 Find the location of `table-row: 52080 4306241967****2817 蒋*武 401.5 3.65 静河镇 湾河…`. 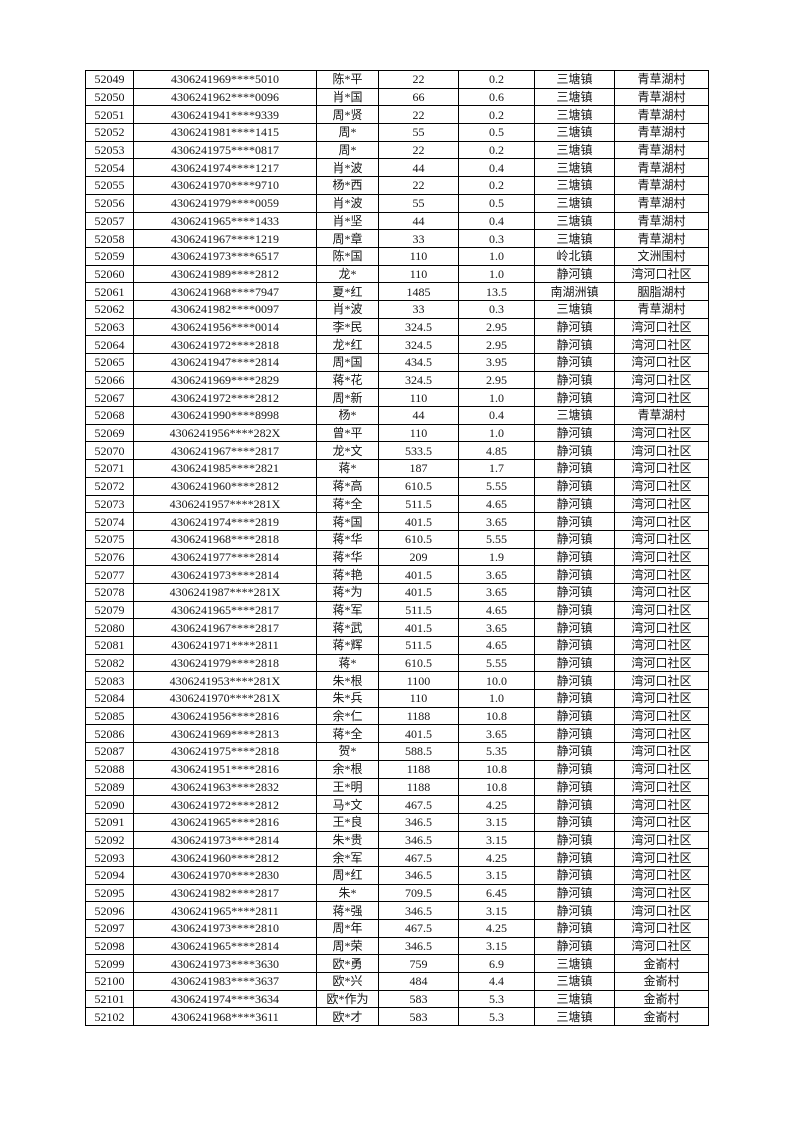

table-row: 52080 4306241967****2817 蒋*武 401.5 3.65 静河镇 湾河… is located at coordinates (397, 627).